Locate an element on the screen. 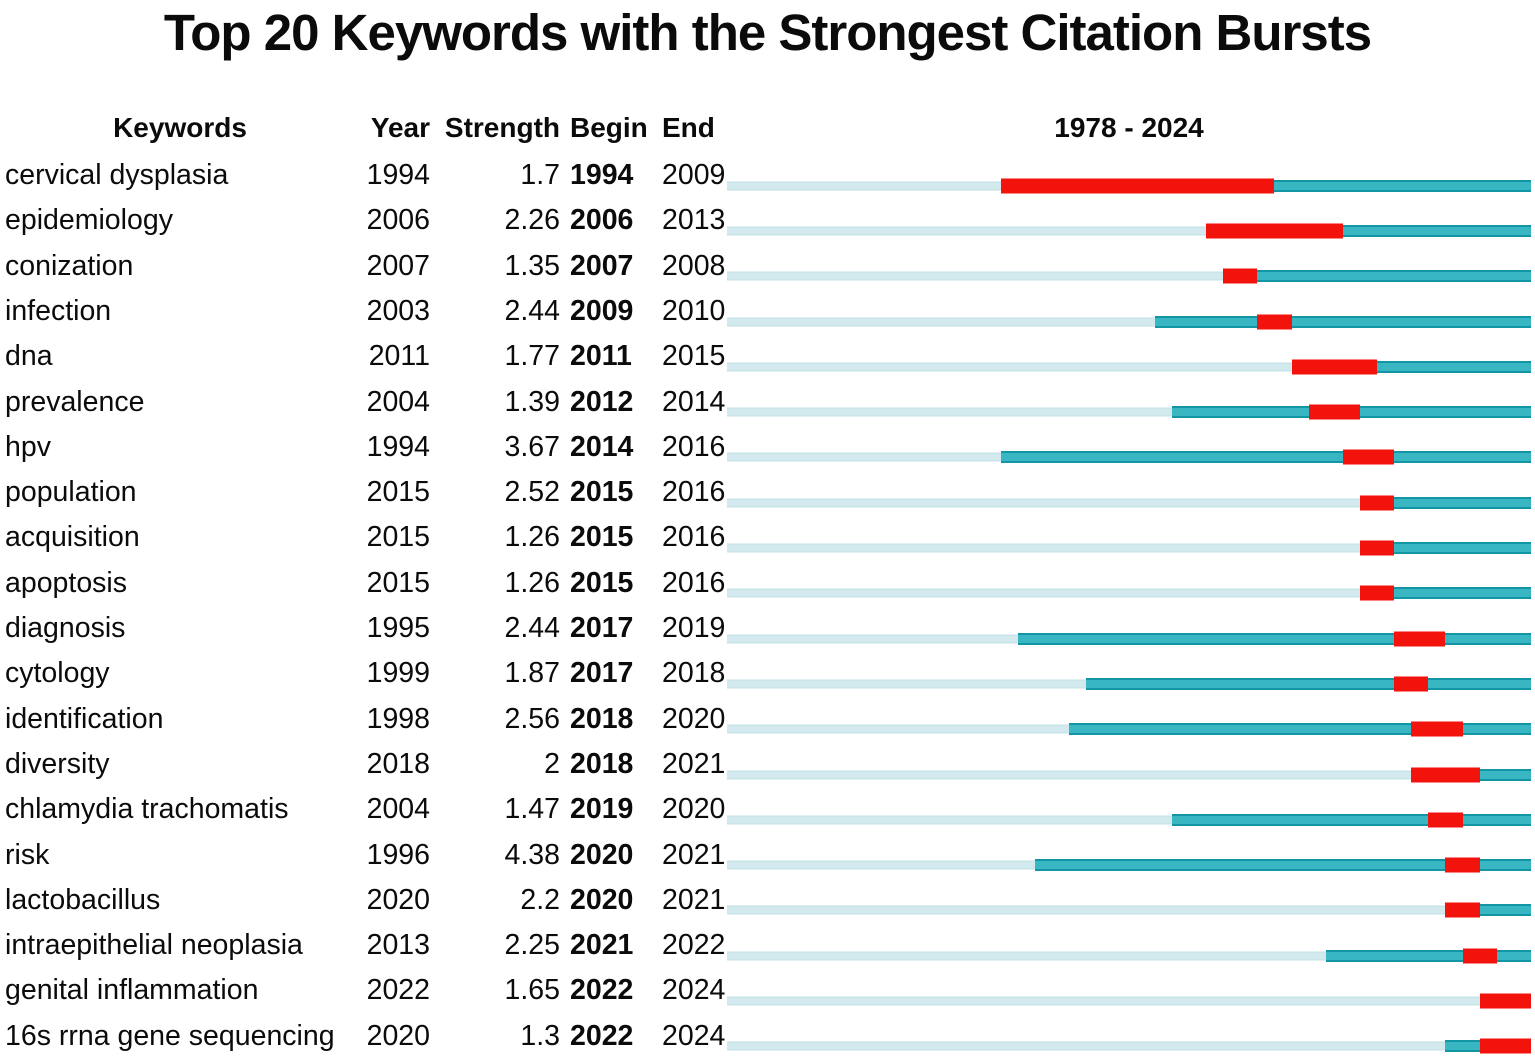 Image resolution: width=1535 pixels, height=1059 pixels. end-cell: 2009 is located at coordinates (694, 175).